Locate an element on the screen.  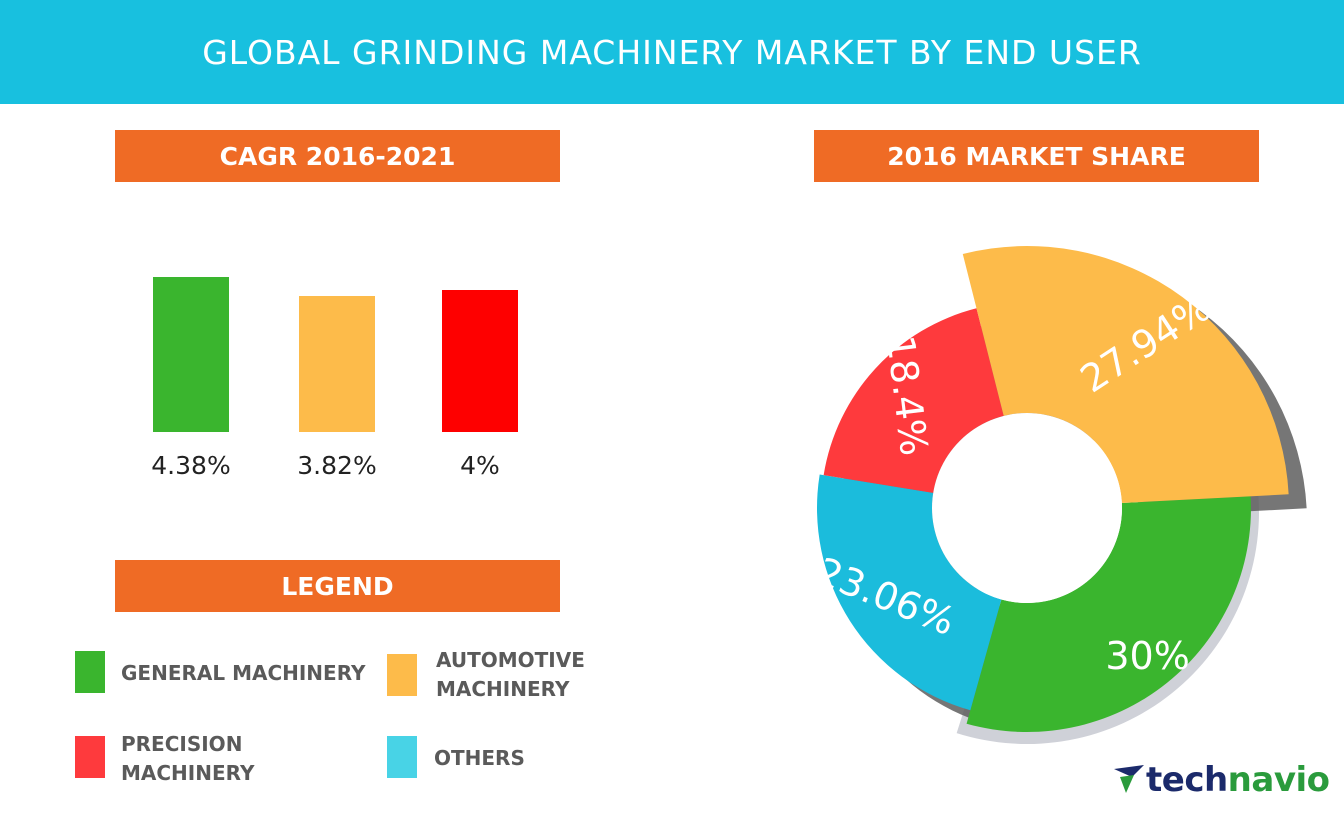
legend-swatch-precision is located at coordinates (90, 757).